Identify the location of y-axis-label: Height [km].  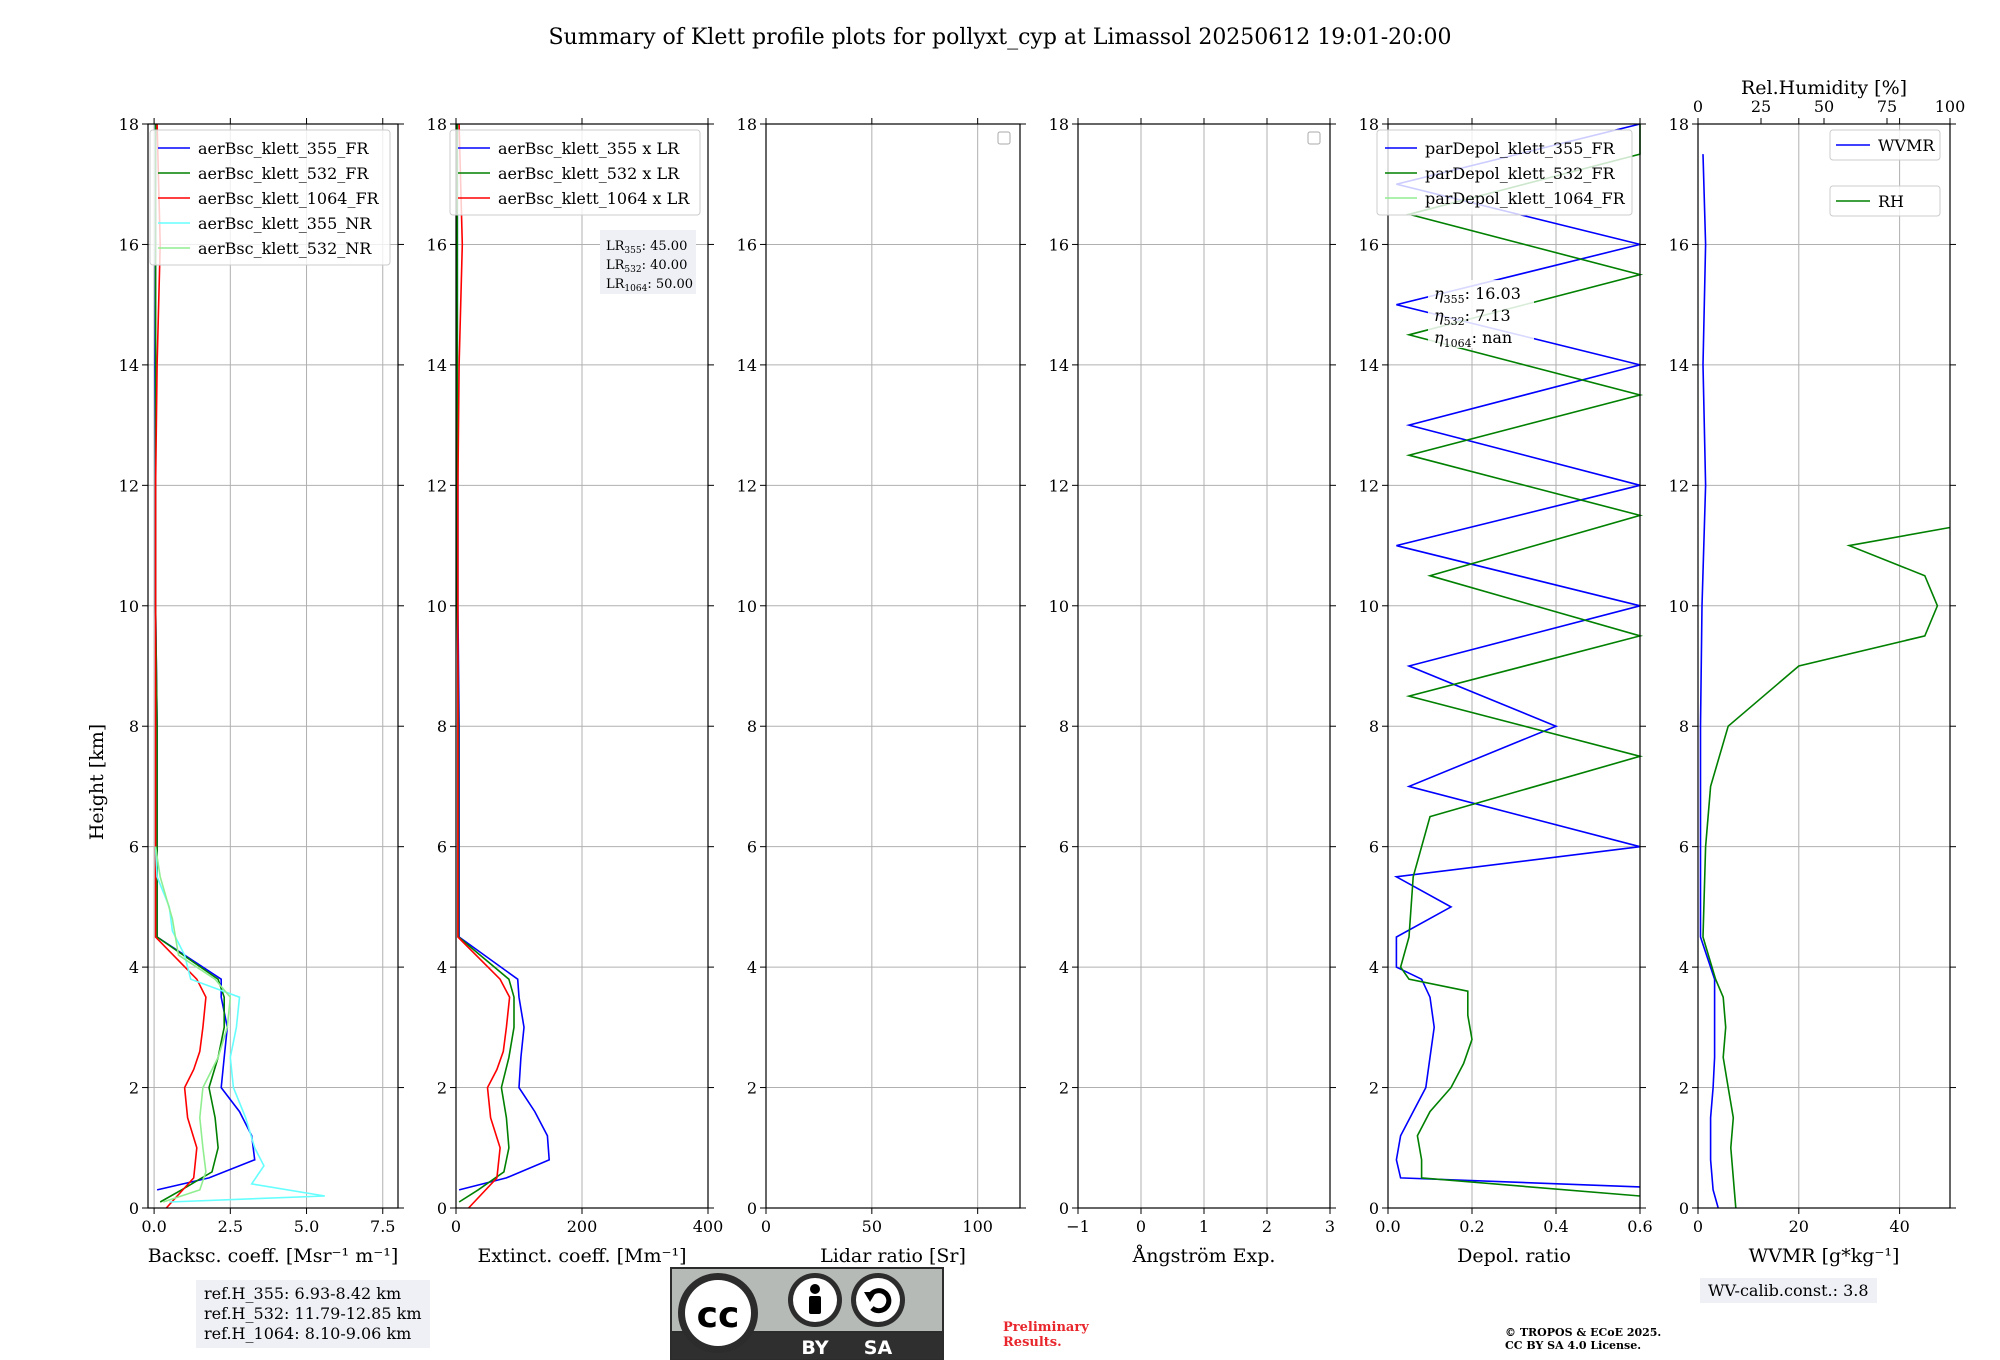
(97, 782).